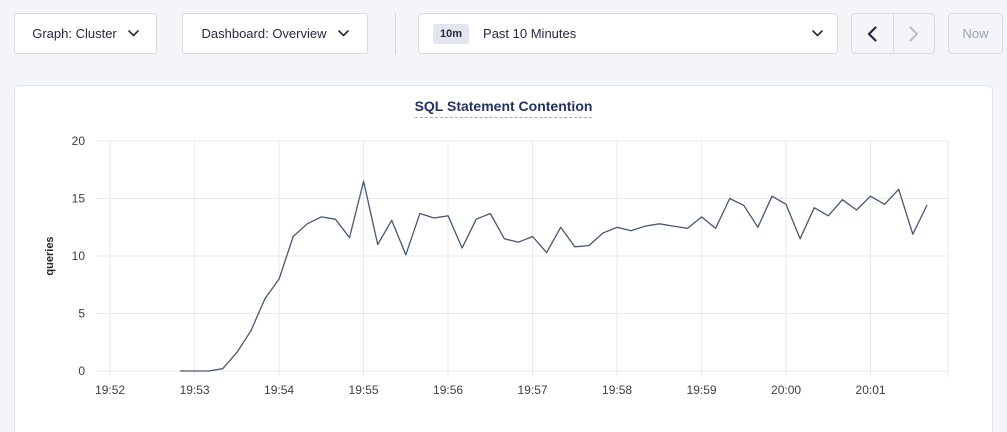 The image size is (1007, 432). I want to click on y-tick-label: 0, so click(81, 371).